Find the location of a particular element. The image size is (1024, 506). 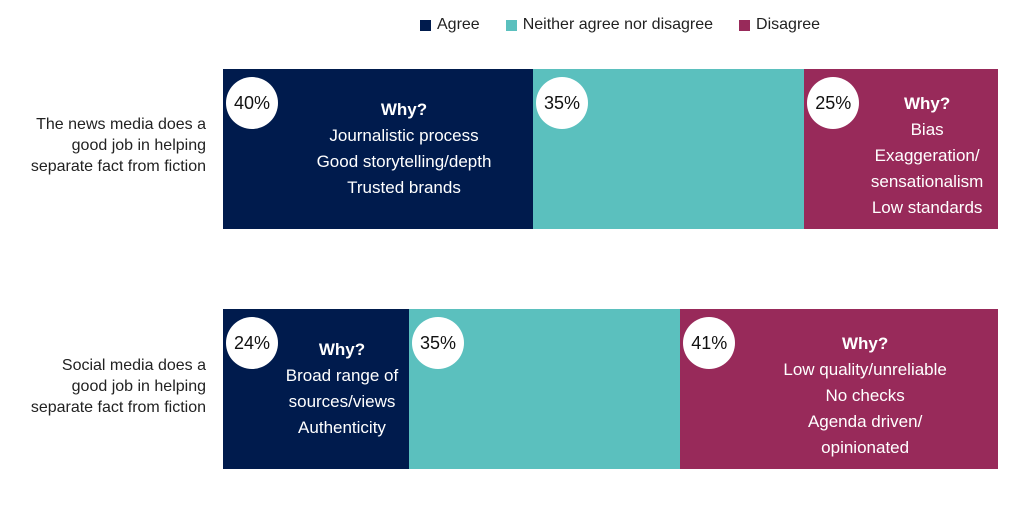

legend-label-neither: Neither agree nor disagree is located at coordinates (618, 24).